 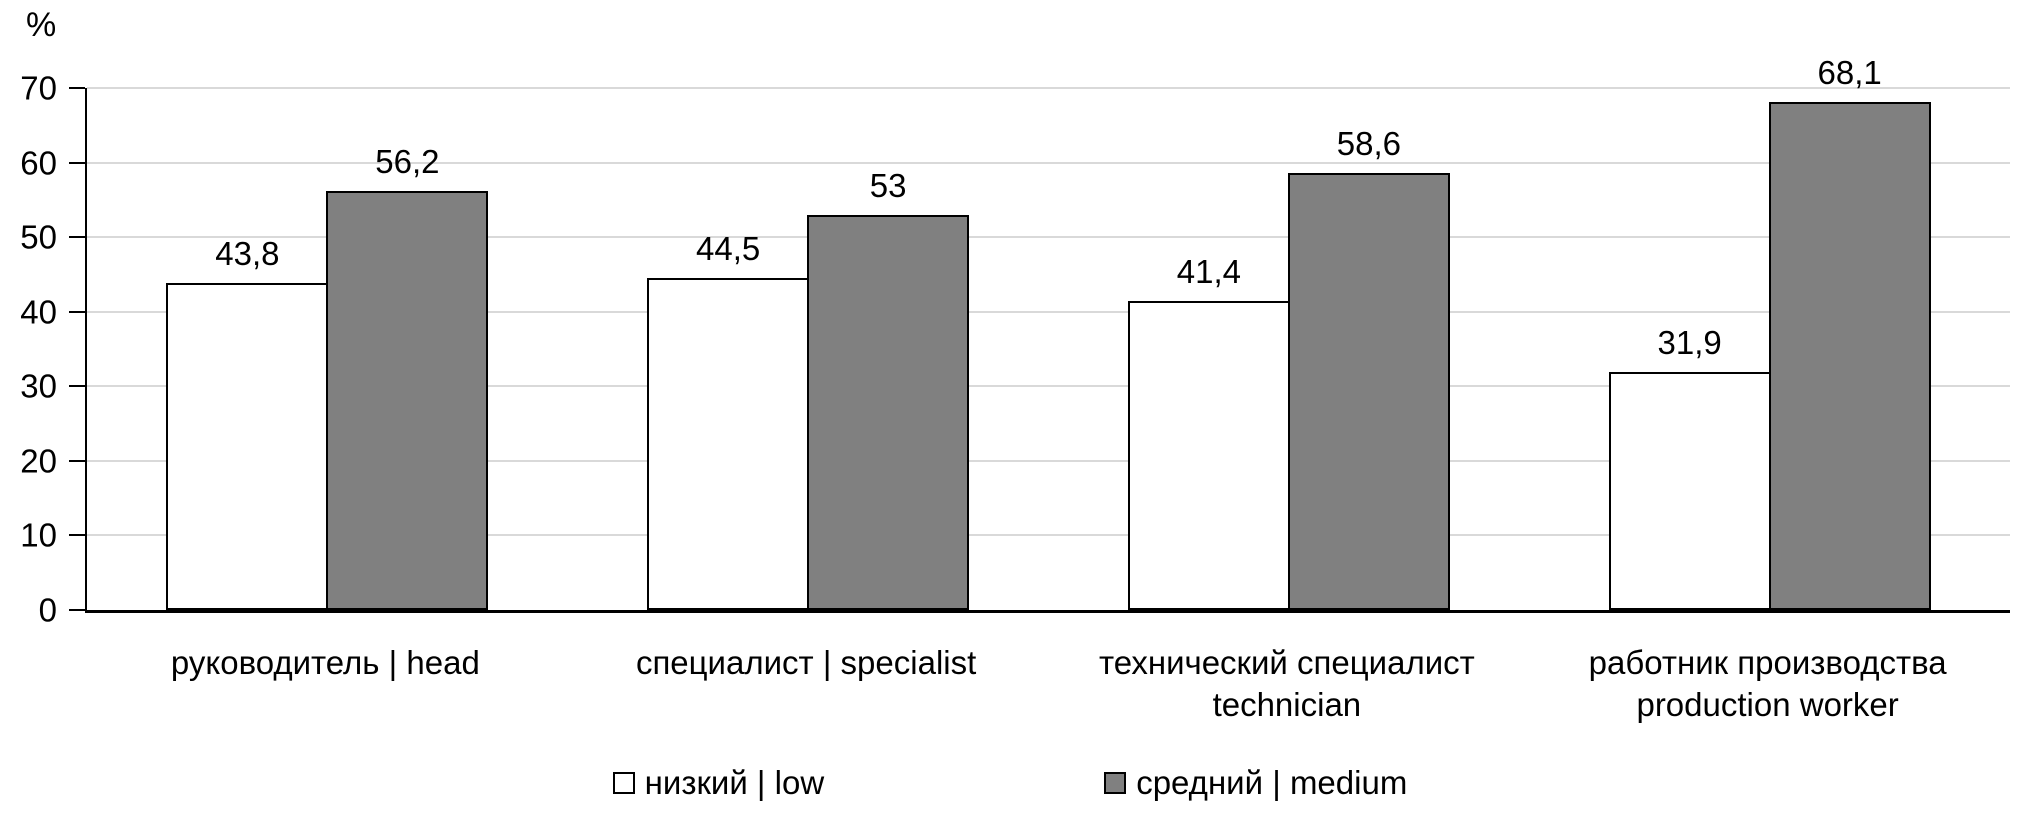 What do you see at coordinates (623, 783) in the screenshot?
I see `legend-swatch-low` at bounding box center [623, 783].